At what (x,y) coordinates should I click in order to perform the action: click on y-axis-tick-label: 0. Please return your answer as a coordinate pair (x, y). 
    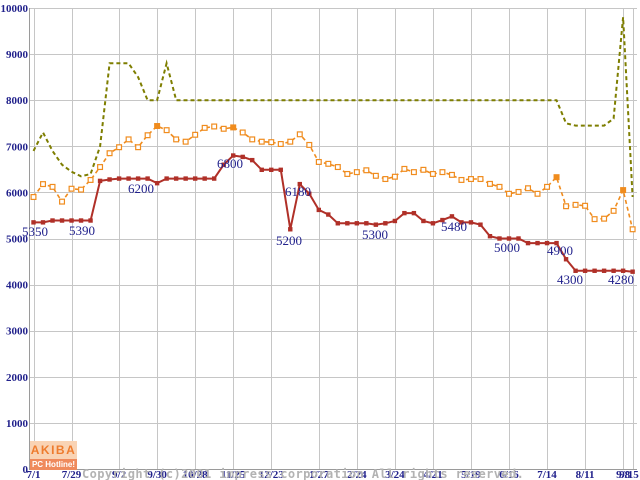
    Looking at the image, I should click on (26, 470).